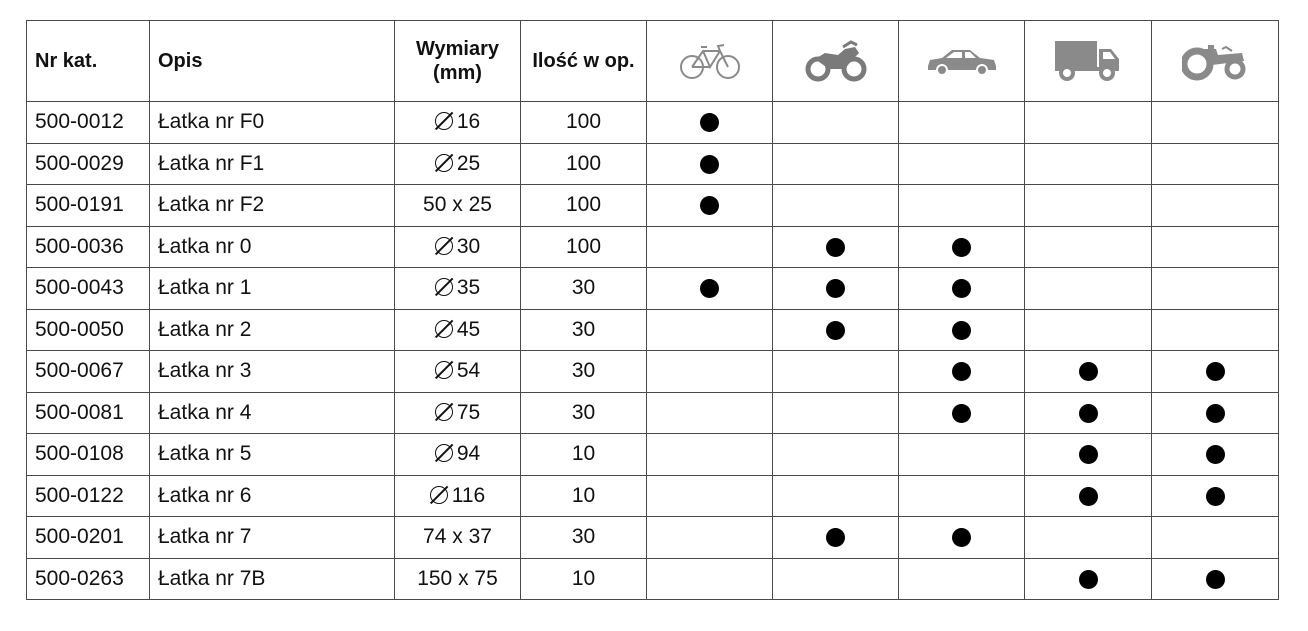 Image resolution: width=1308 pixels, height=631 pixels. I want to click on dimensions-cell: 45, so click(457, 329).